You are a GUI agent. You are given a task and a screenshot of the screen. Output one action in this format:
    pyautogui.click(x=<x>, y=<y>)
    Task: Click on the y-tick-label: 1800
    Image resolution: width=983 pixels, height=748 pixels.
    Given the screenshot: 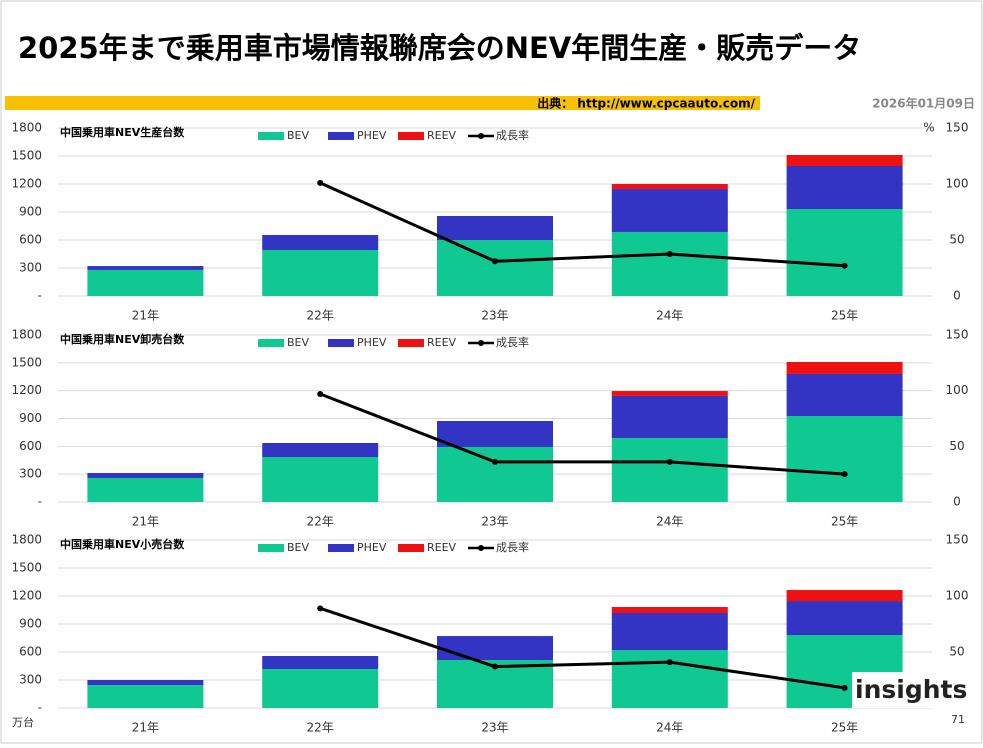 What is the action you would take?
    pyautogui.click(x=26, y=540)
    